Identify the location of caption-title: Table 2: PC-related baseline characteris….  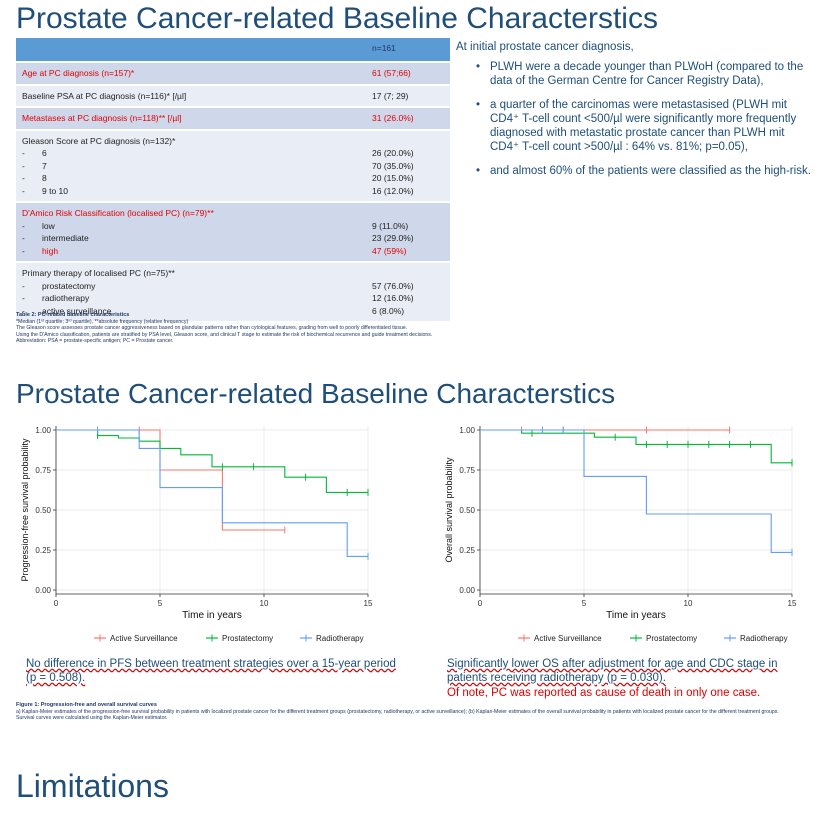
(73, 315).